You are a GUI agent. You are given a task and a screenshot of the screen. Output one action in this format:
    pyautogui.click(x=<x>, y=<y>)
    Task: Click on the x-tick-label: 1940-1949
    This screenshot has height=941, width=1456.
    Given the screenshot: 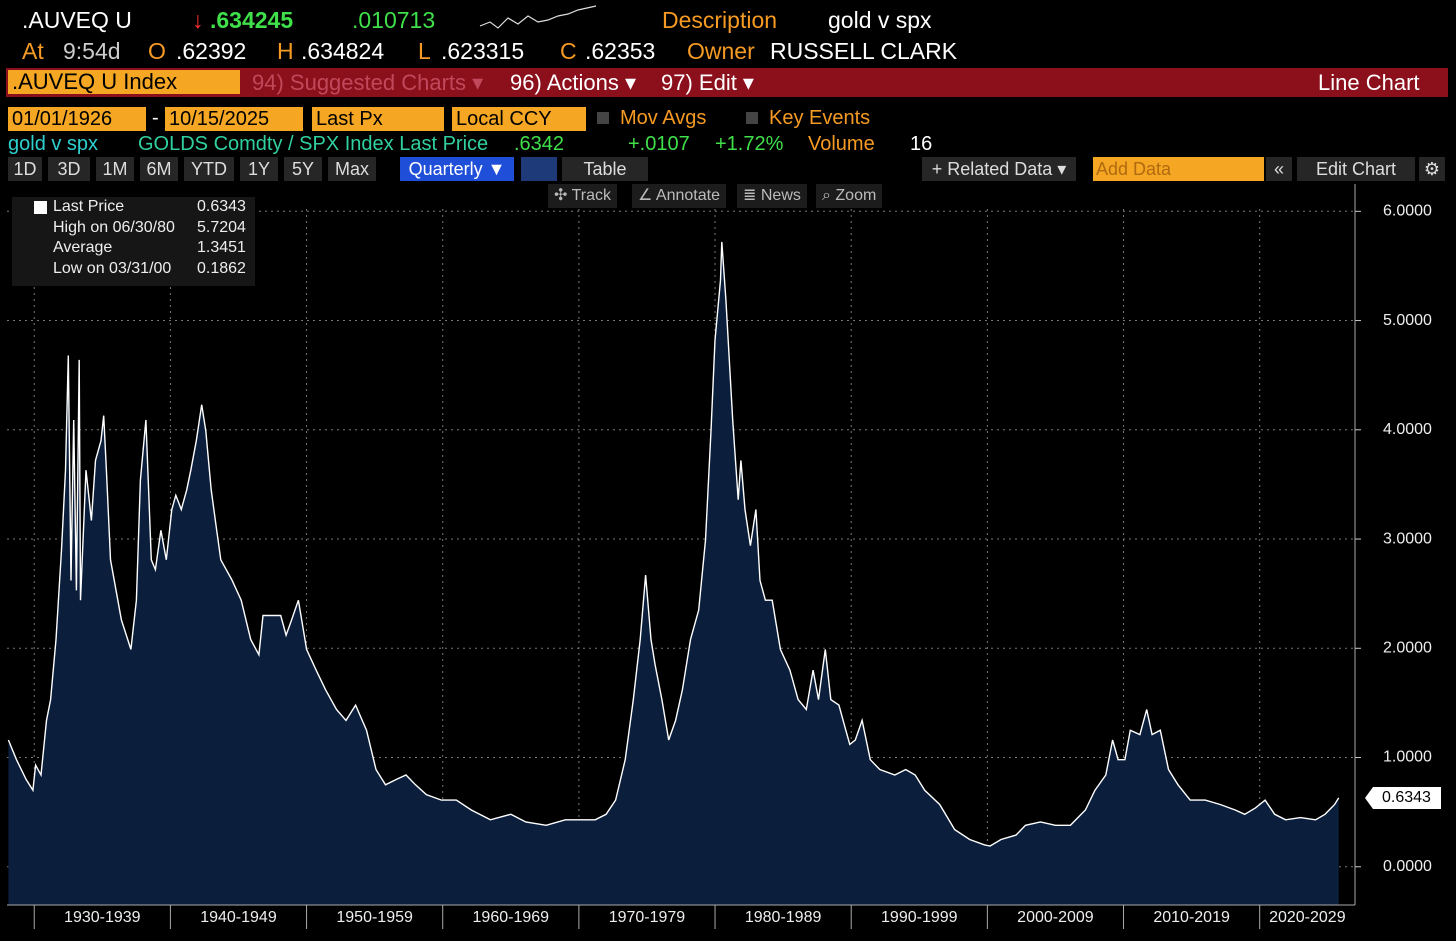 What is the action you would take?
    pyautogui.click(x=238, y=917)
    